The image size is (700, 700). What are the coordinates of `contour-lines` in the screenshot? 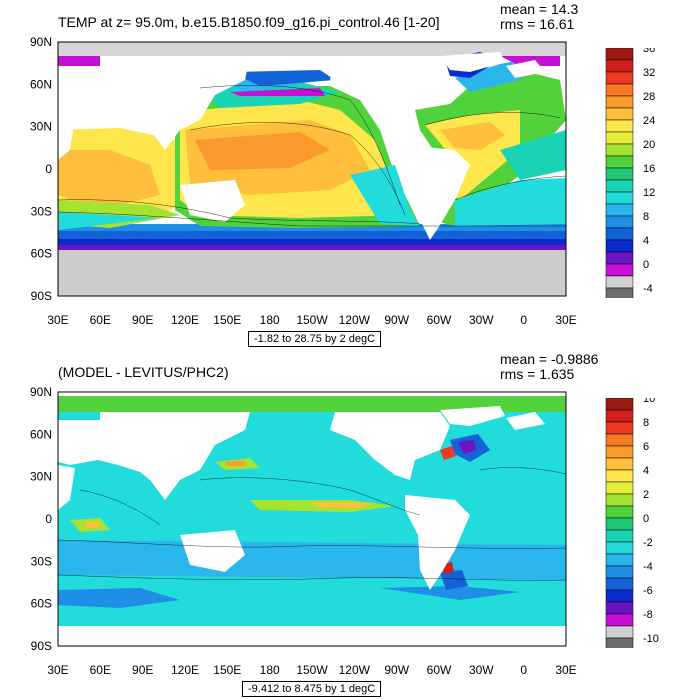 It's located at (312, 156).